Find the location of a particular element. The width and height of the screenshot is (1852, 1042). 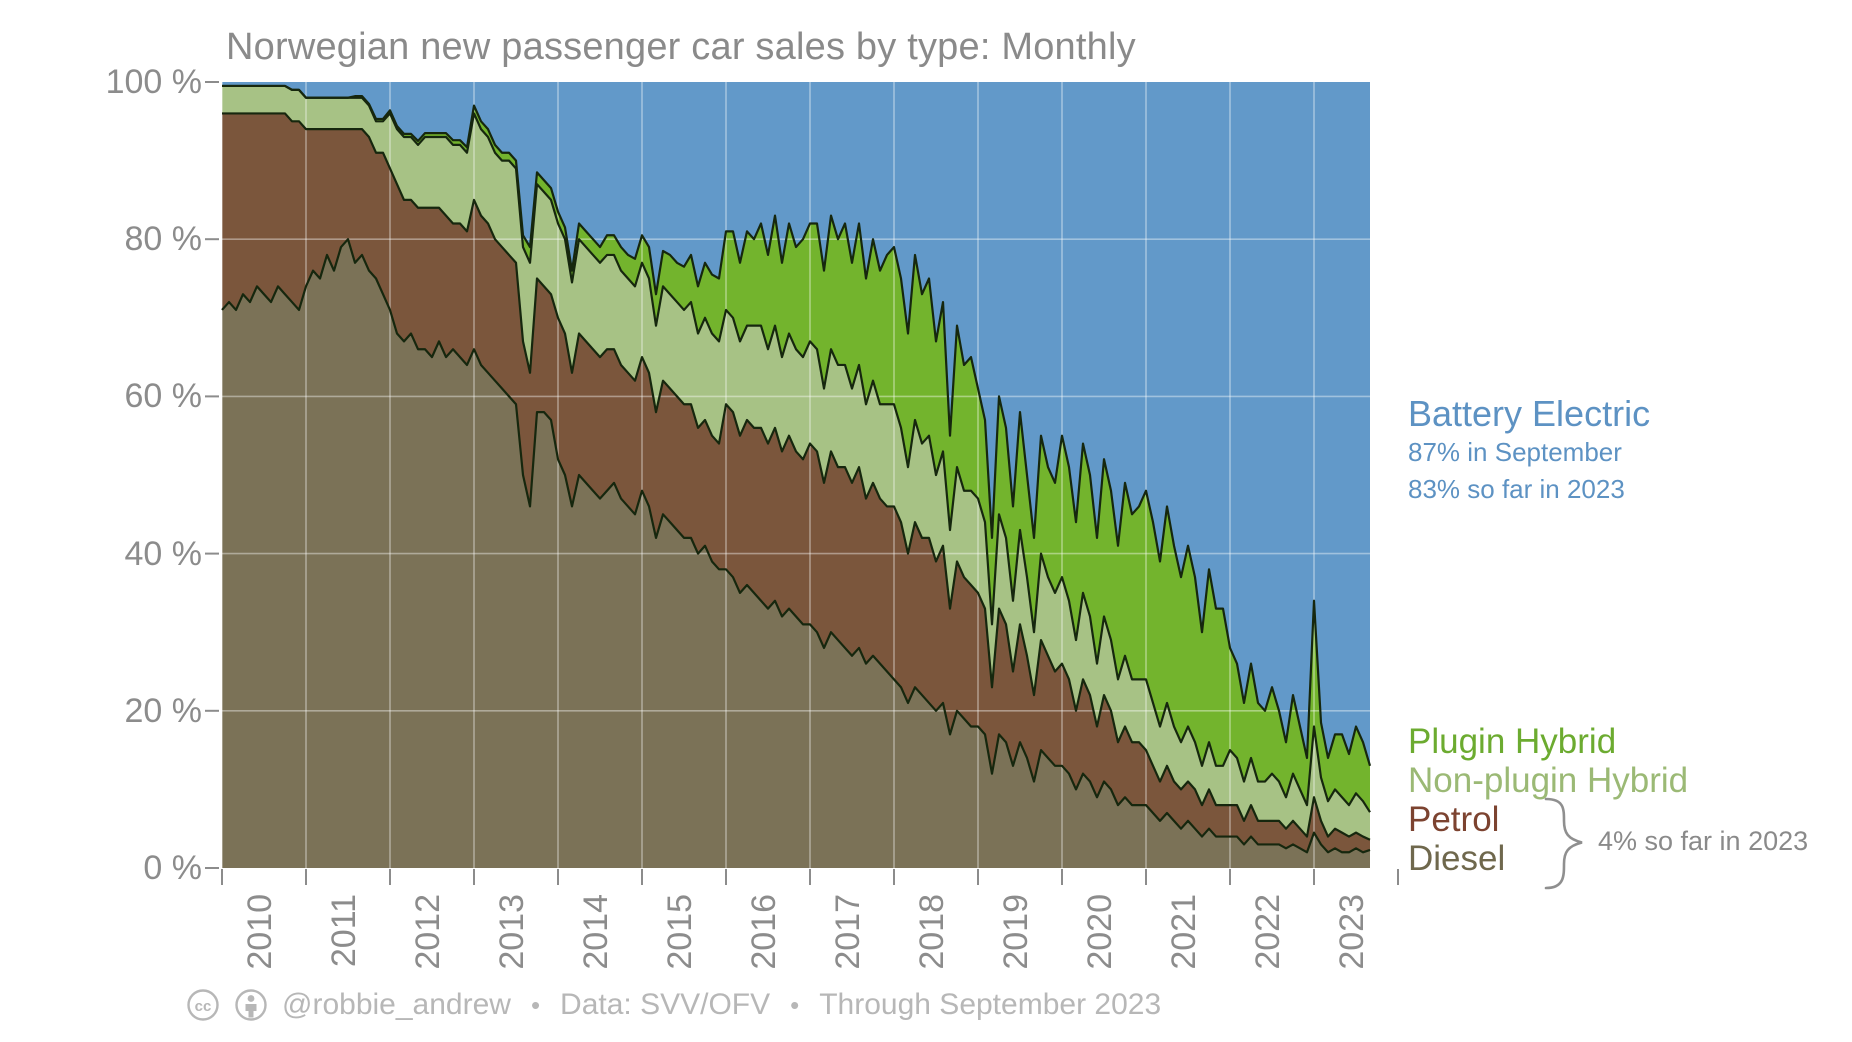

x-tick-label-2012: 2012 is located at coordinates (428, 932).